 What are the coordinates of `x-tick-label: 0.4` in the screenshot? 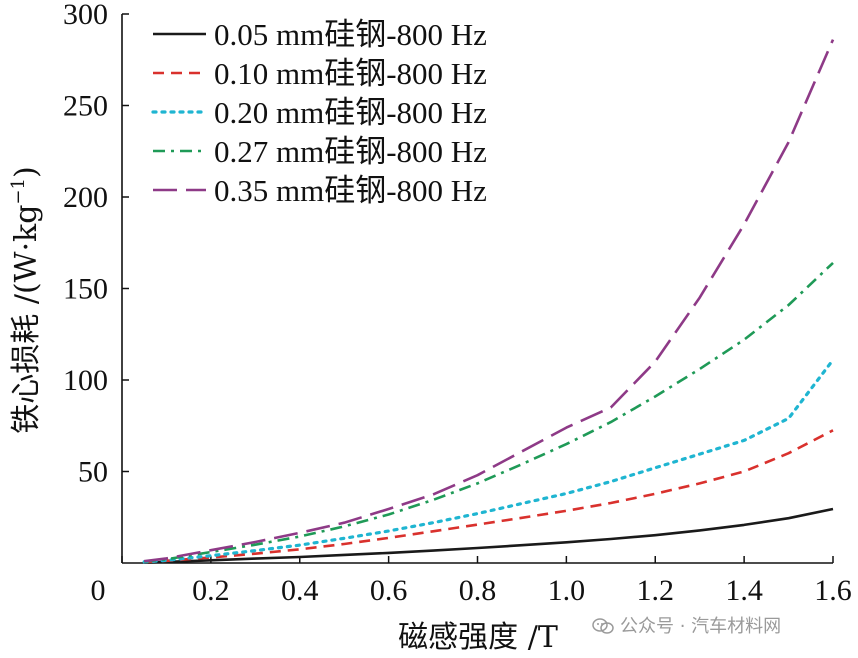 It's located at (300, 590).